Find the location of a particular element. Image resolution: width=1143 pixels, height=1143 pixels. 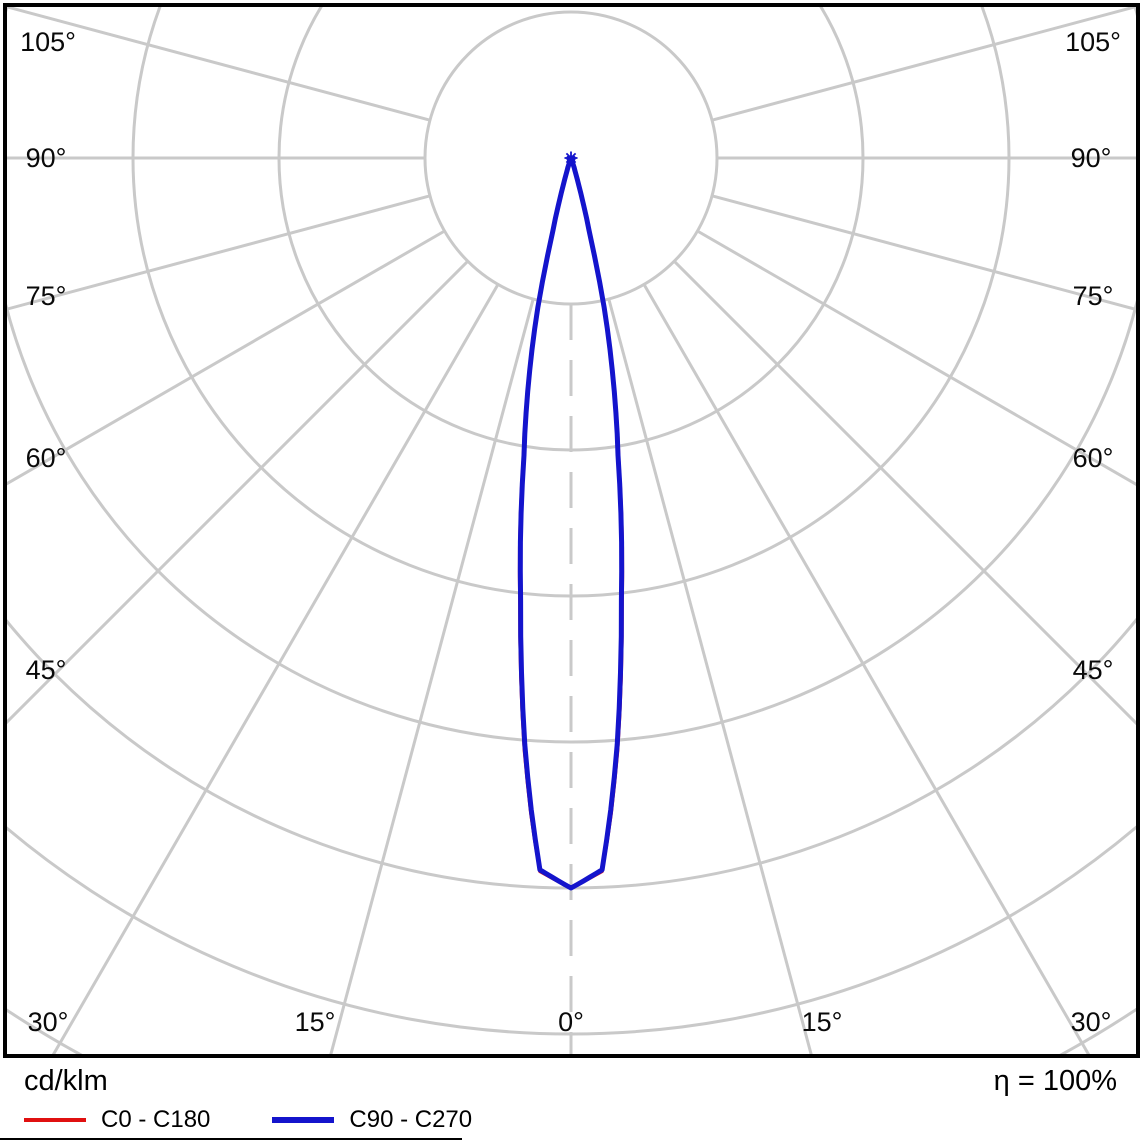

efficiency-label: η = 100% is located at coordinates (1055, 1081).